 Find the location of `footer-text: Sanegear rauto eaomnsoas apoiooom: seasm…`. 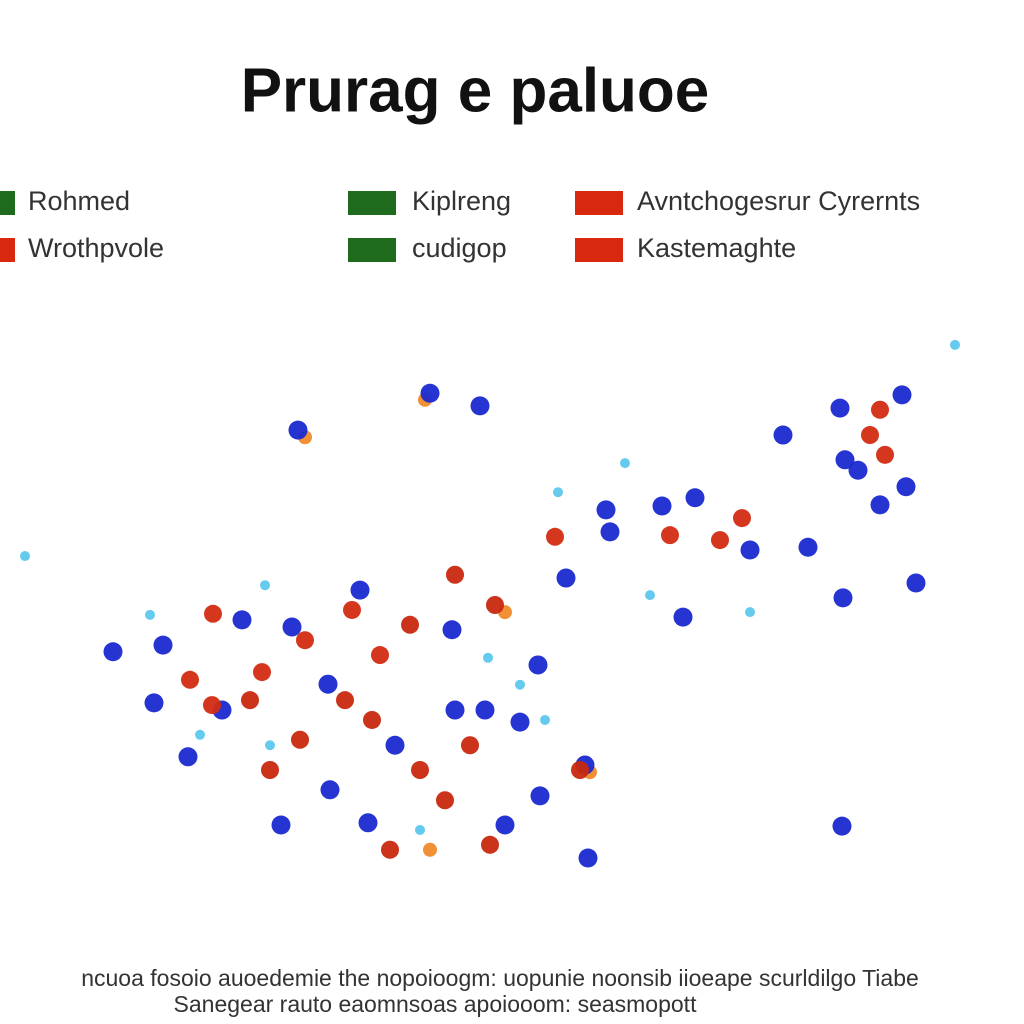

footer-text: Sanegear rauto eaomnsoas apoiooom: seasm… is located at coordinates (436, 1004).